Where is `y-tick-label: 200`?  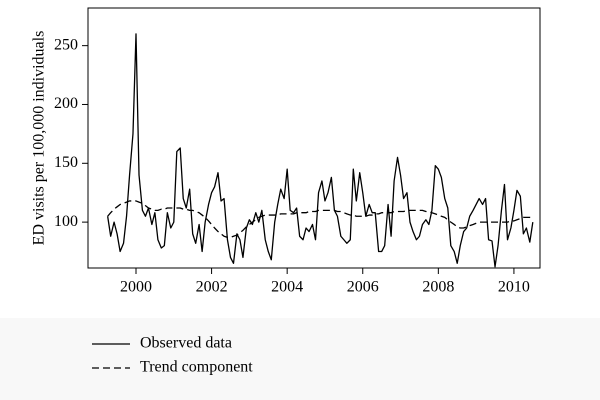 y-tick-label: 200 is located at coordinates (66, 103).